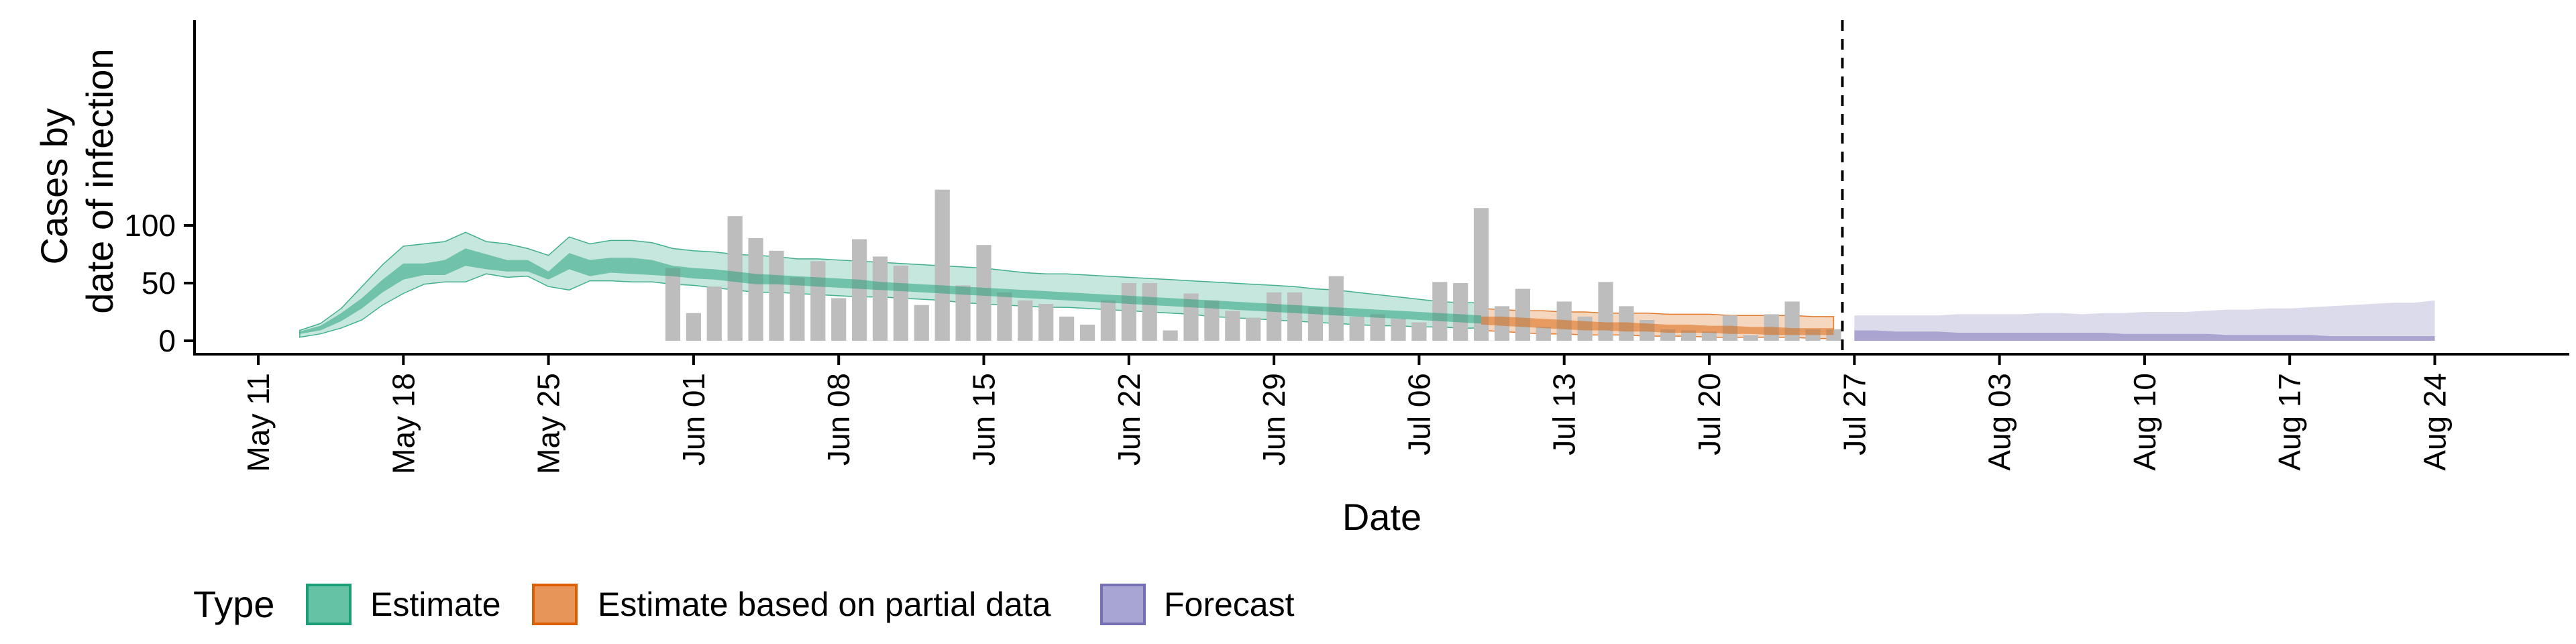 Image resolution: width=2576 pixels, height=644 pixels. What do you see at coordinates (1999, 422) in the screenshot?
I see `x-tick-label: Aug 03` at bounding box center [1999, 422].